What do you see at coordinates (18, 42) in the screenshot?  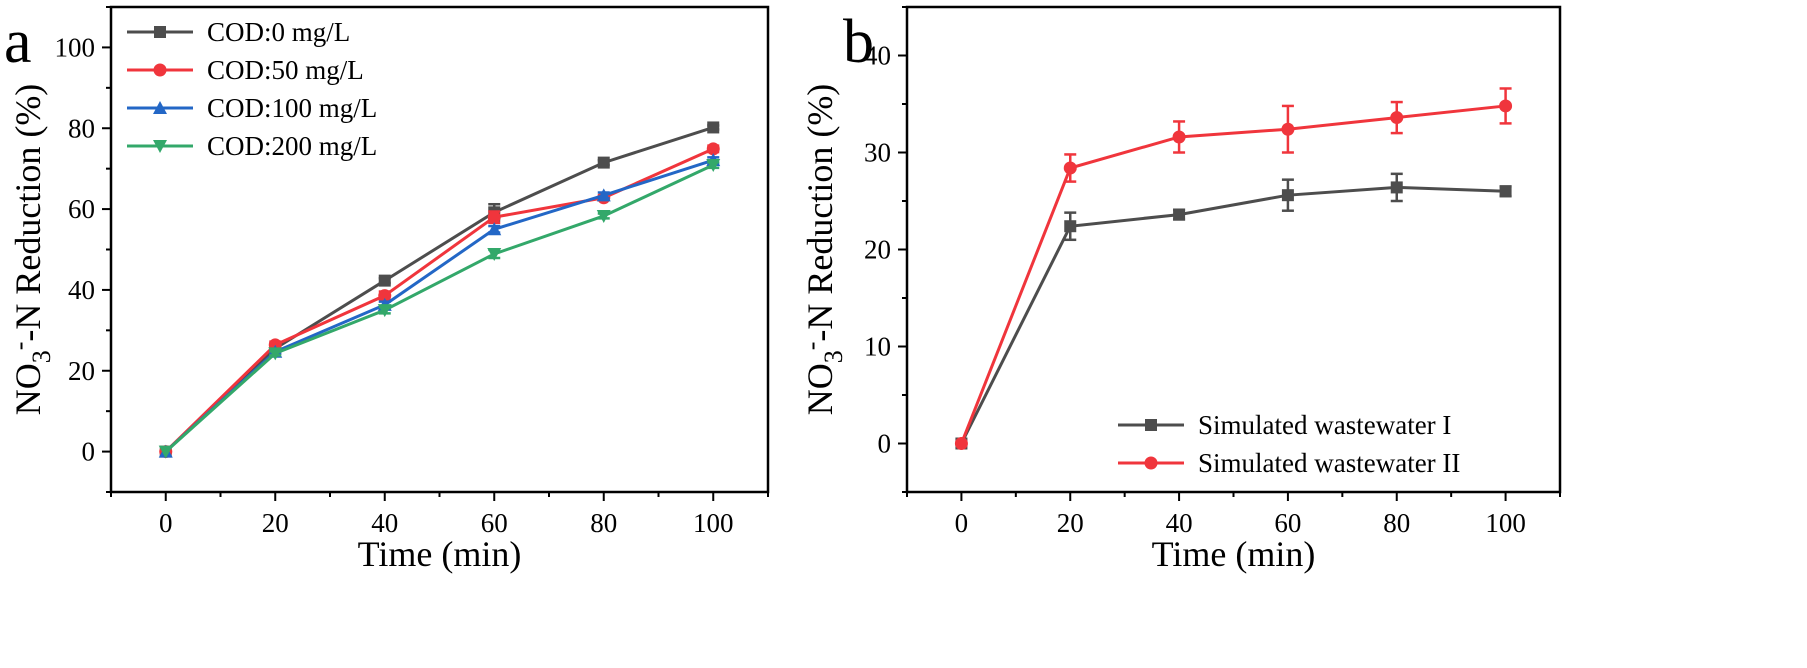 I see `panel-label-a: a` at bounding box center [18, 42].